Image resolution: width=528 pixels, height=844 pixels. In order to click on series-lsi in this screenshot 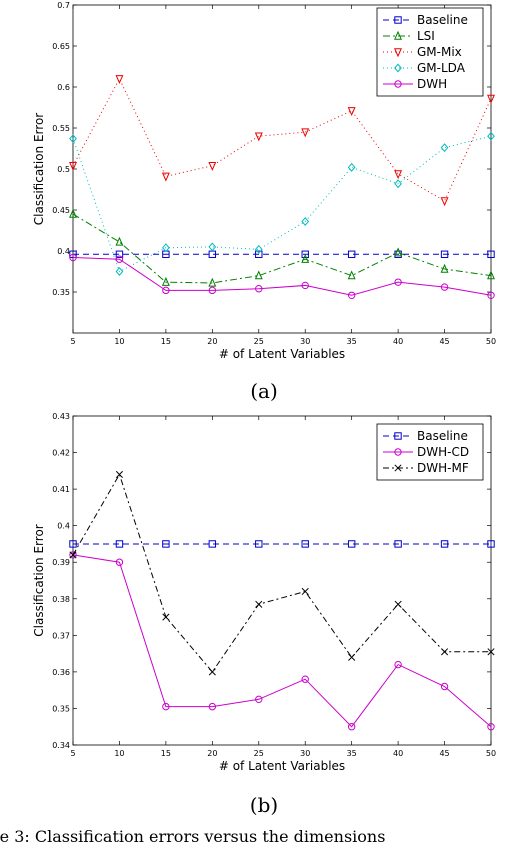, I will do `click(282, 247)`.